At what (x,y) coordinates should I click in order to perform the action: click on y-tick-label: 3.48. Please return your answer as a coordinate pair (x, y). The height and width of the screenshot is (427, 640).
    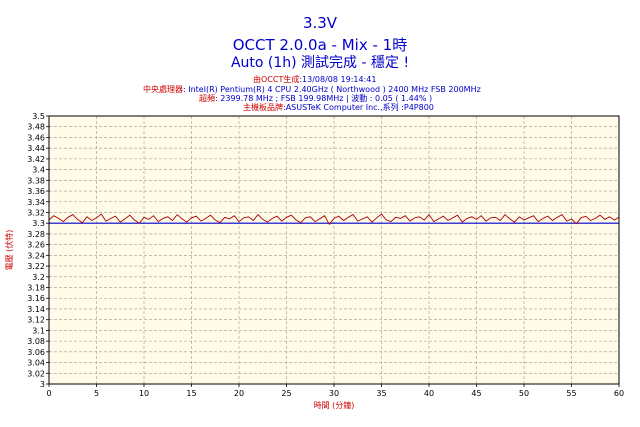
    Looking at the image, I should click on (36, 127).